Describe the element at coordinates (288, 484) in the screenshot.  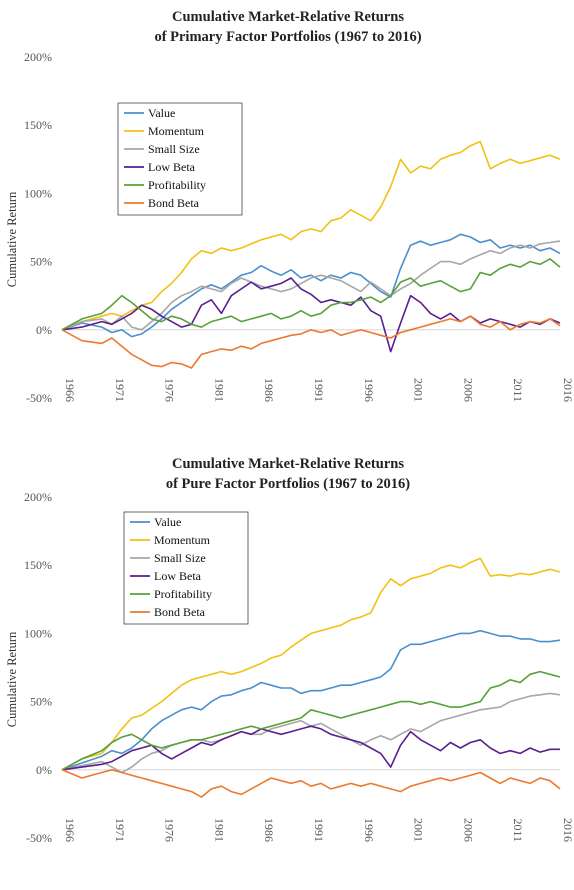
I see `chart-title-line: of Pure Factor Portfolios (1967 to 2016)` at that location.